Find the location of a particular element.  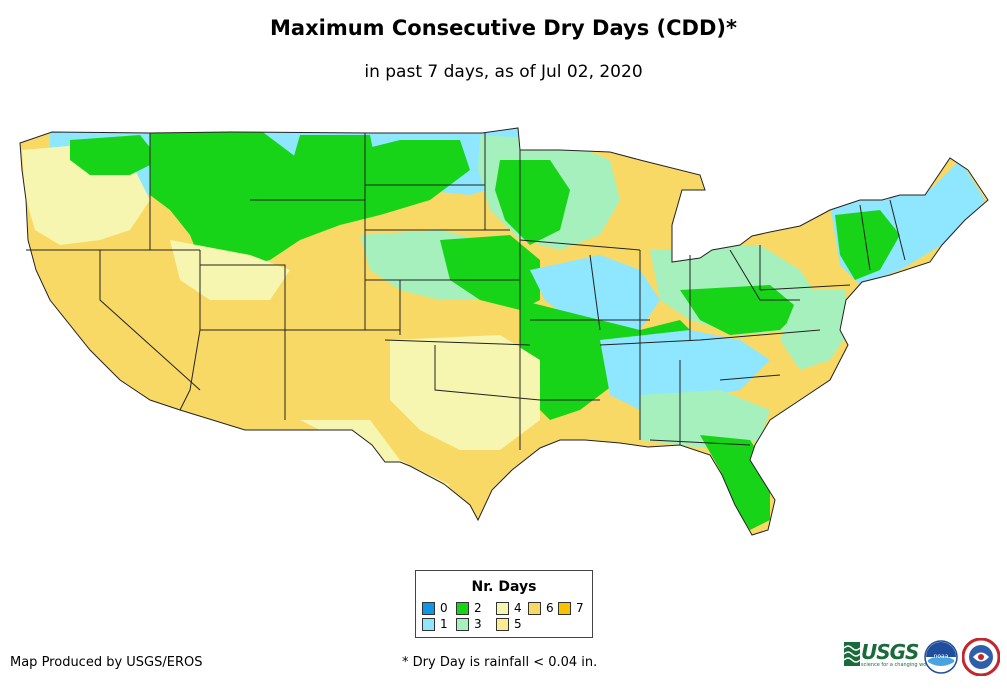

legend-item-4: 4 is located at coordinates (509, 608).